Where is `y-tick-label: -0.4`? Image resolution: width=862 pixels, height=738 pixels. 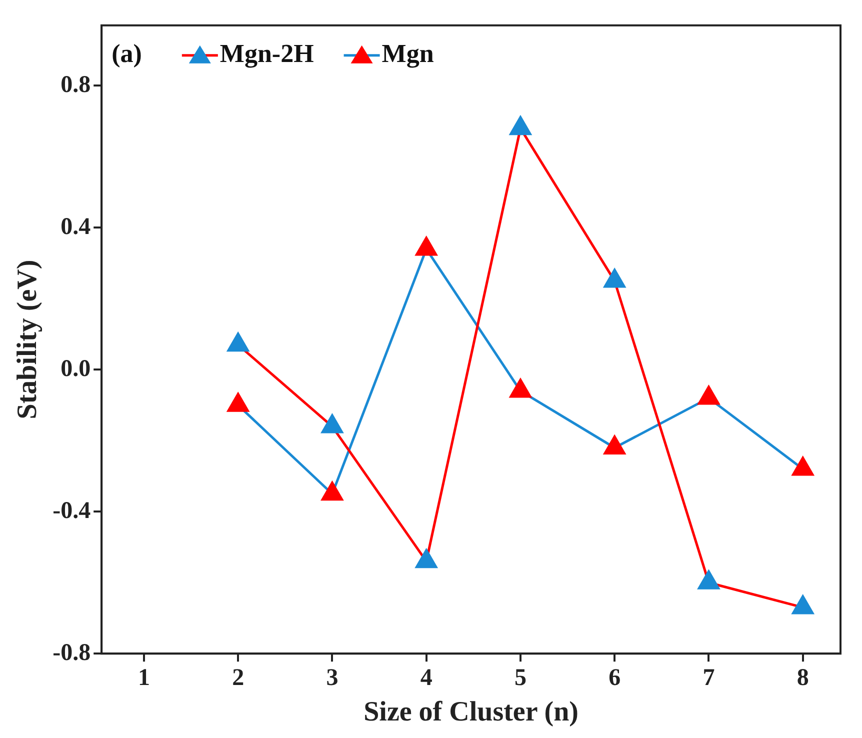
y-tick-label: -0.4 is located at coordinates (71, 511).